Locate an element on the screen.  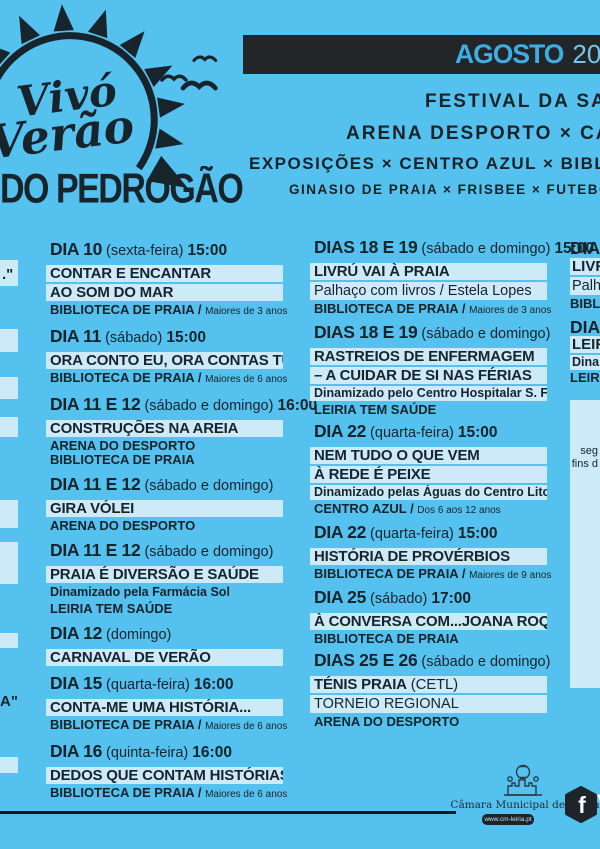
event-title: À REDE É PEIXE is located at coordinates (428, 474).